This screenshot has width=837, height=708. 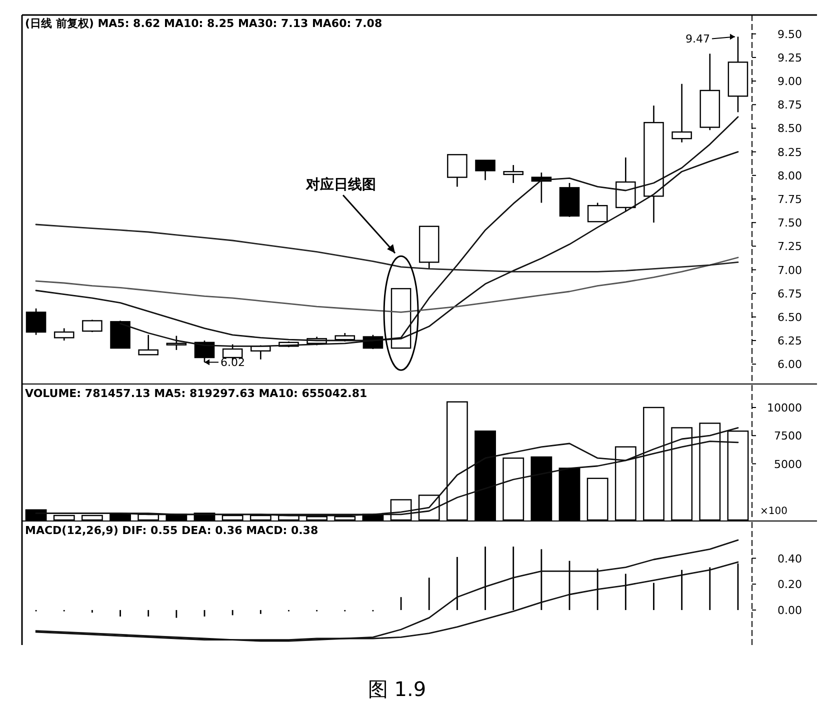 I want to click on caption: 图 1.9, so click(x=397, y=689).